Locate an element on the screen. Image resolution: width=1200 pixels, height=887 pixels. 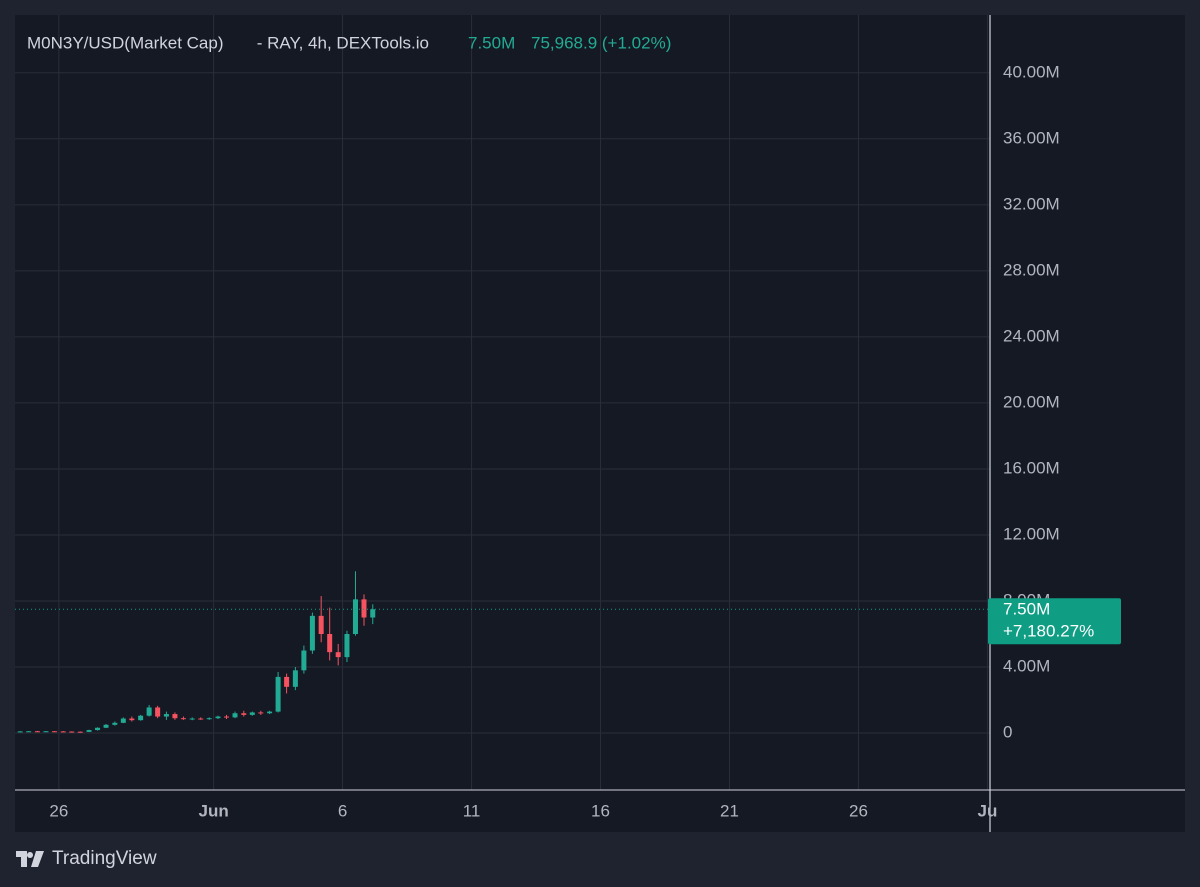
price-tag-change: +7,180.27% is located at coordinates (1048, 631).